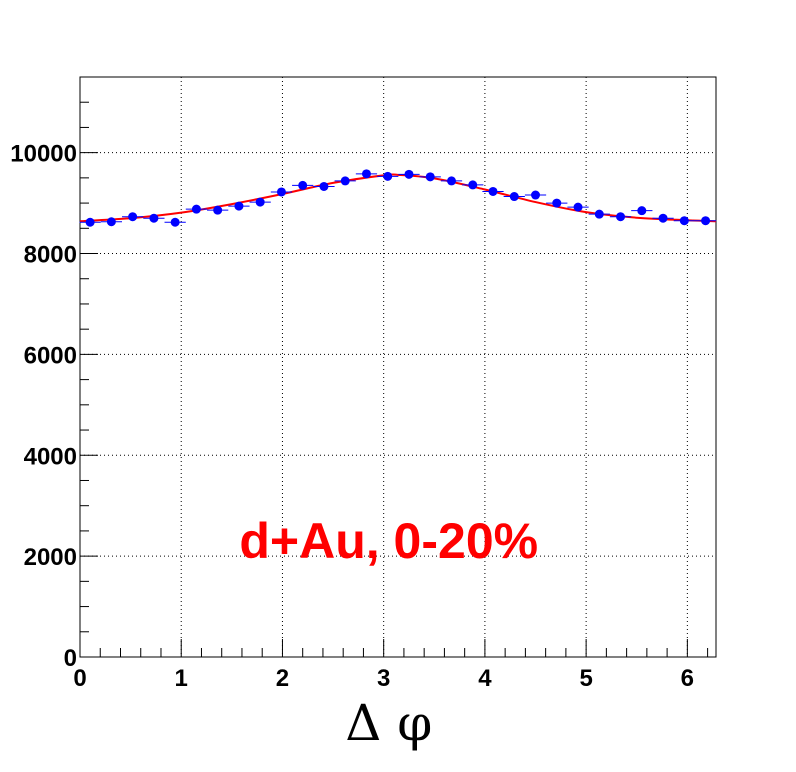  Describe the element at coordinates (43, 406) in the screenshot. I see `y-tick-labels: 0 2000 4000 6000 8000 10000` at that location.